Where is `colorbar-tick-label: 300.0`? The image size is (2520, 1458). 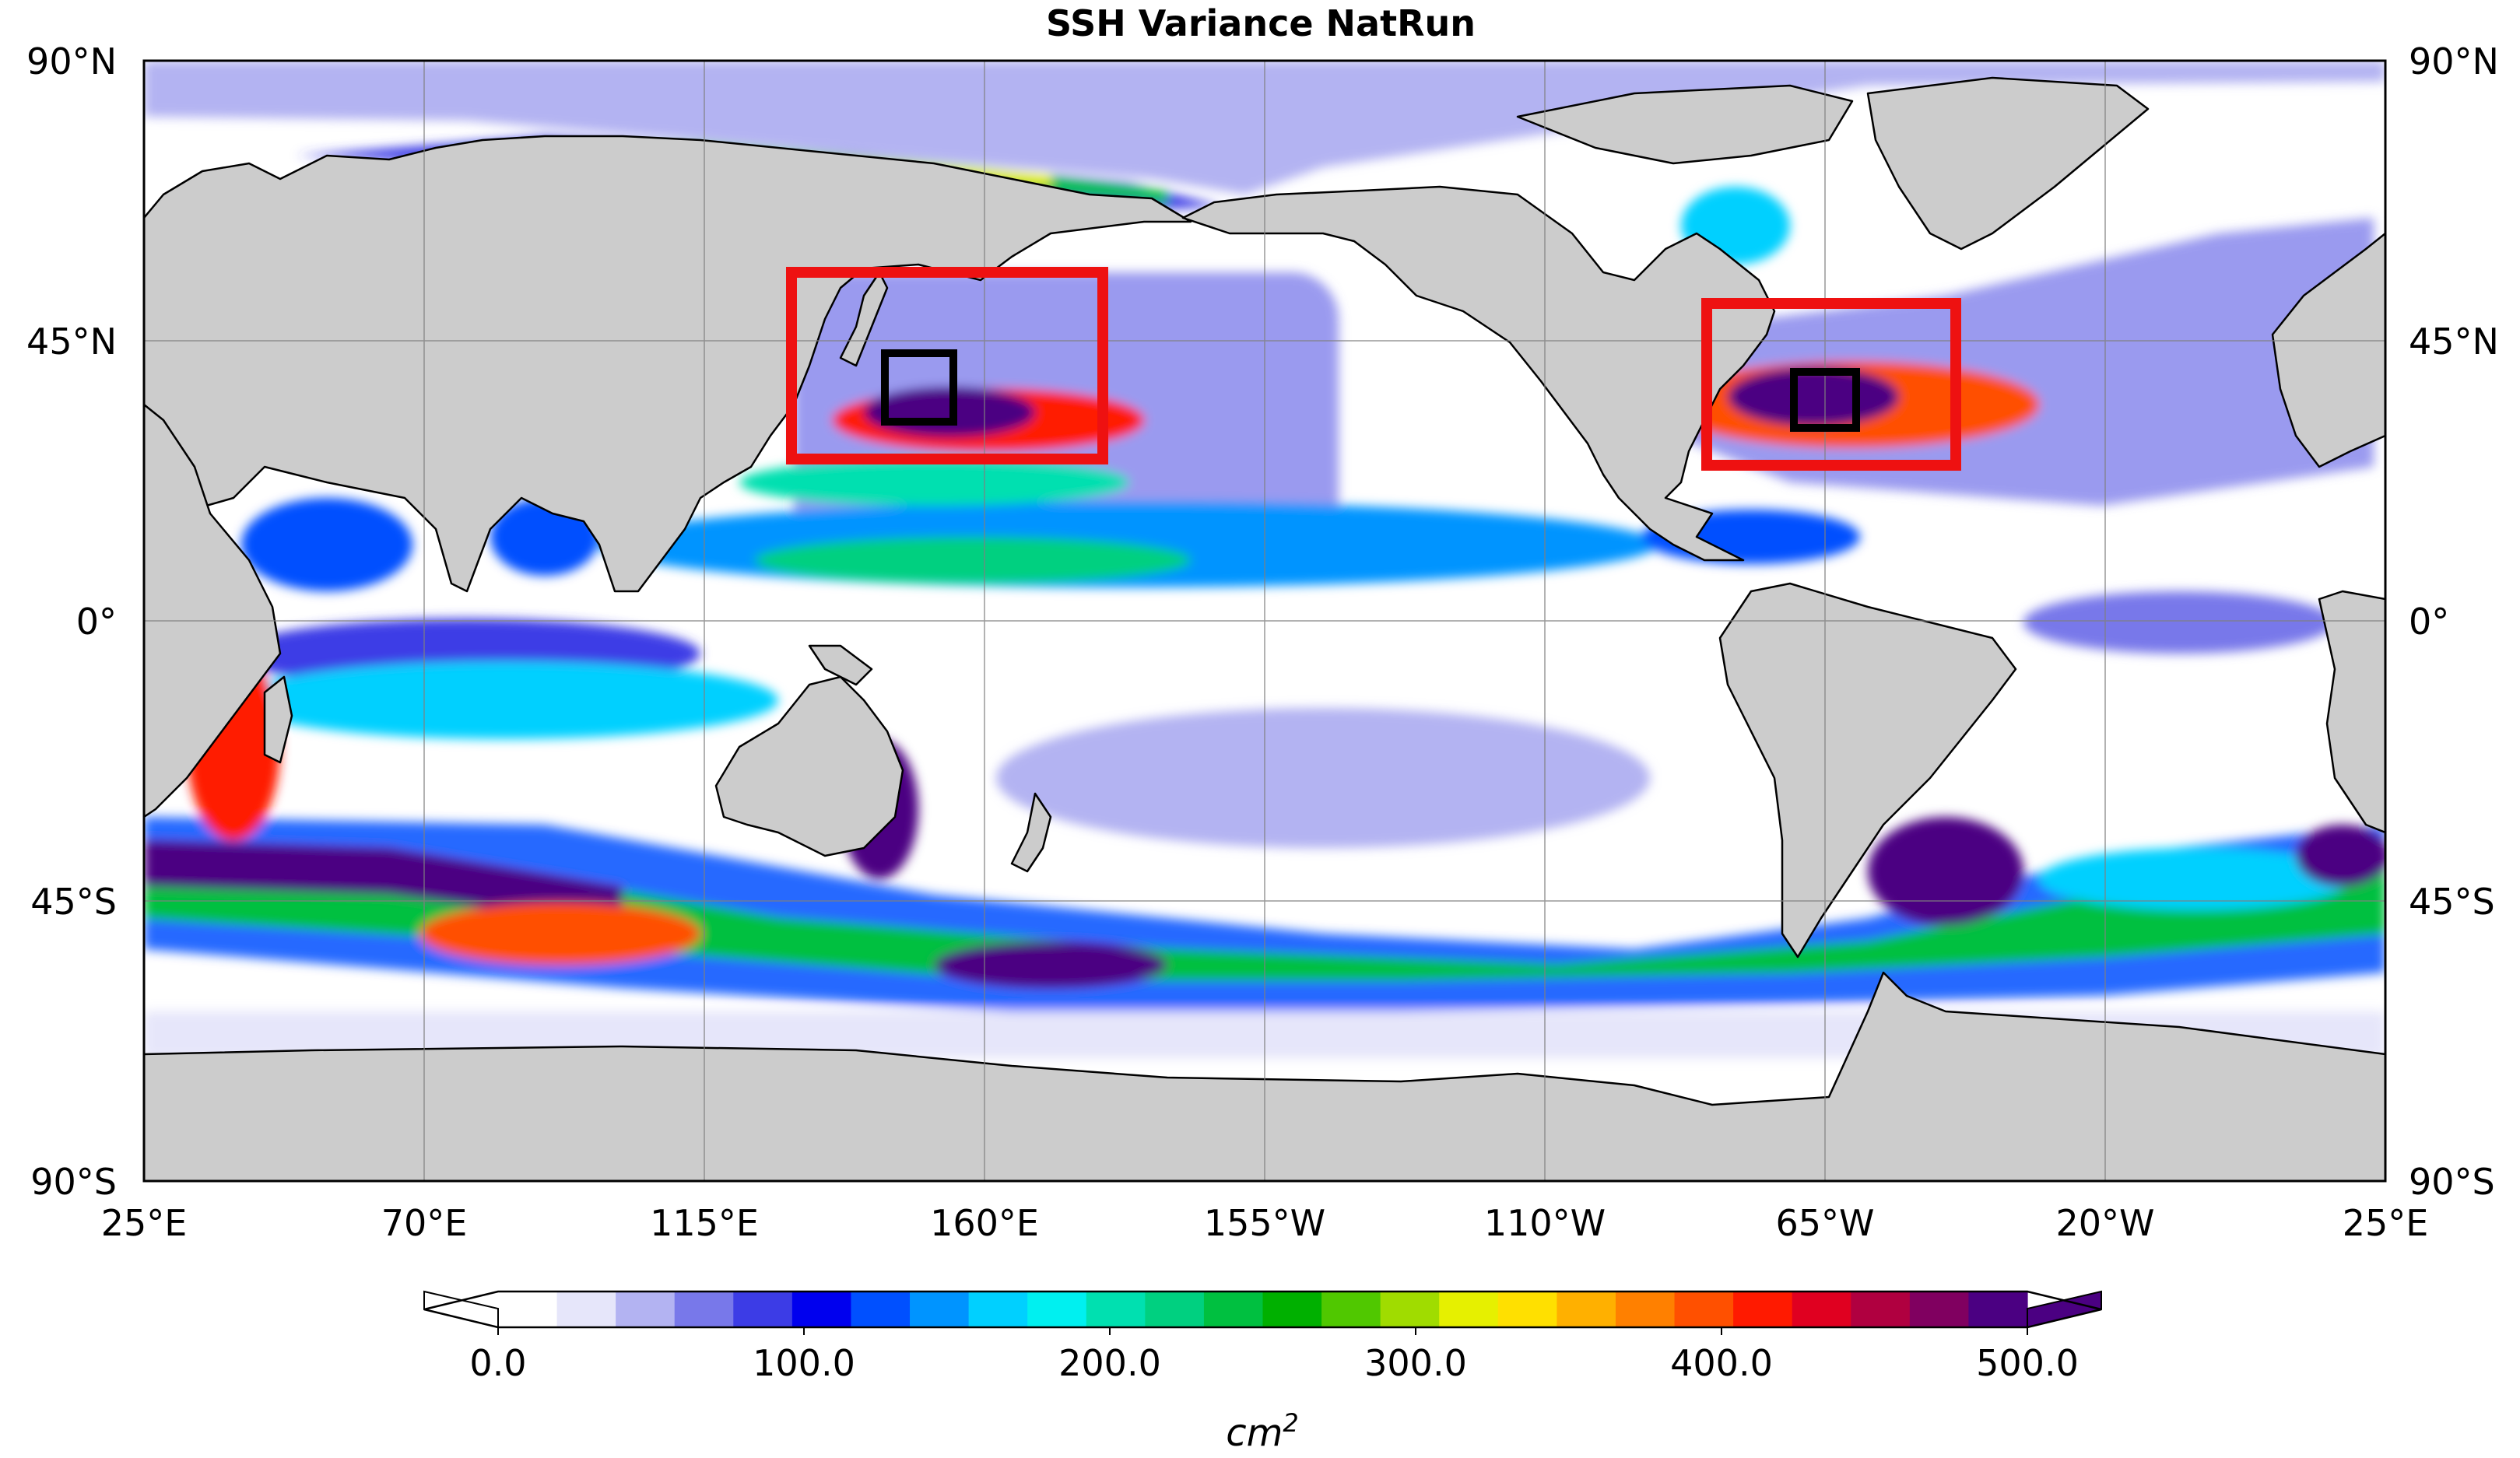 colorbar-tick-label: 300.0 is located at coordinates (1415, 1363).